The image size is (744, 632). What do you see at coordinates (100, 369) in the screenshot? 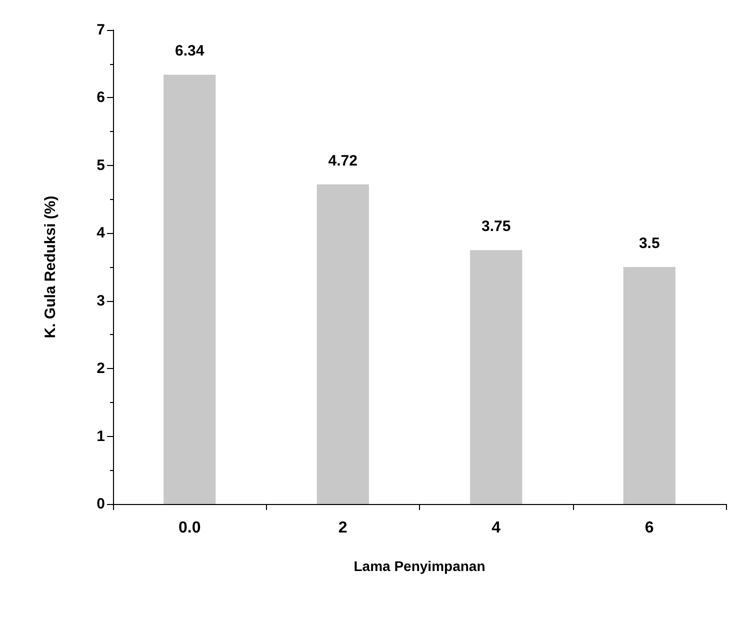
I see `y-tick-label: 2` at bounding box center [100, 369].